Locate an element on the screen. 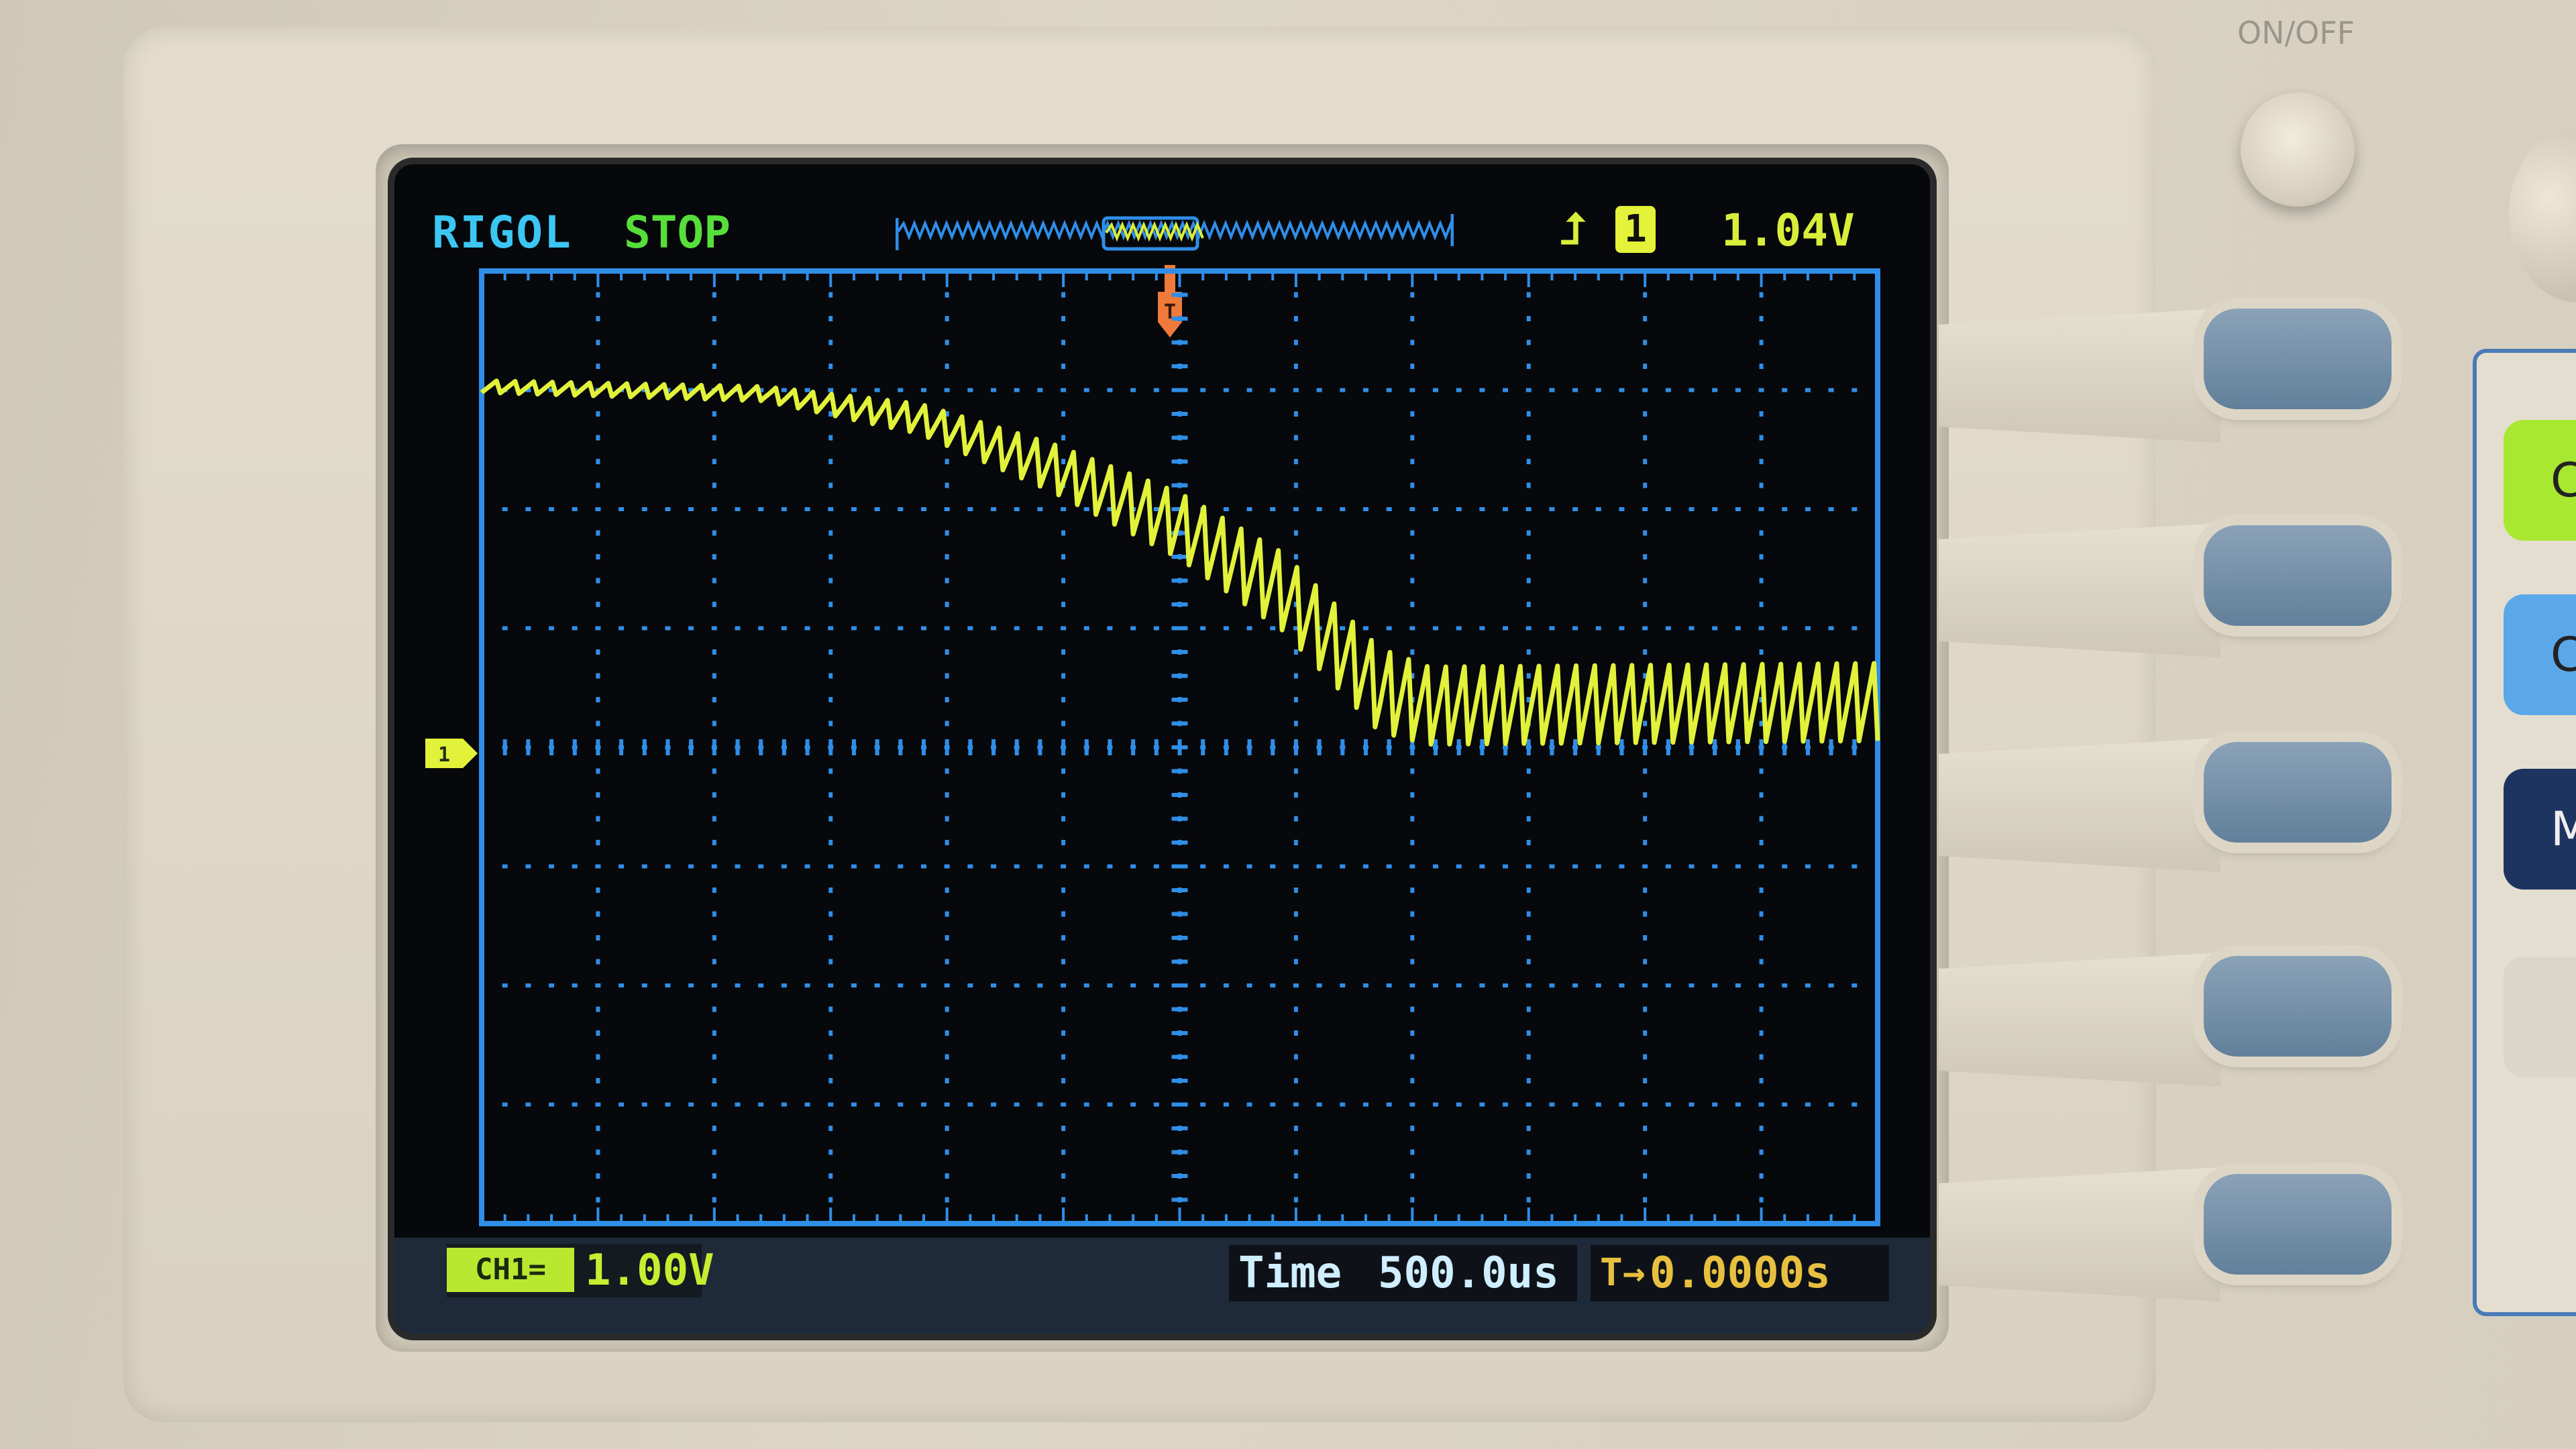  trigger-offset-box: T→ 0.0000s is located at coordinates (1740, 1273).